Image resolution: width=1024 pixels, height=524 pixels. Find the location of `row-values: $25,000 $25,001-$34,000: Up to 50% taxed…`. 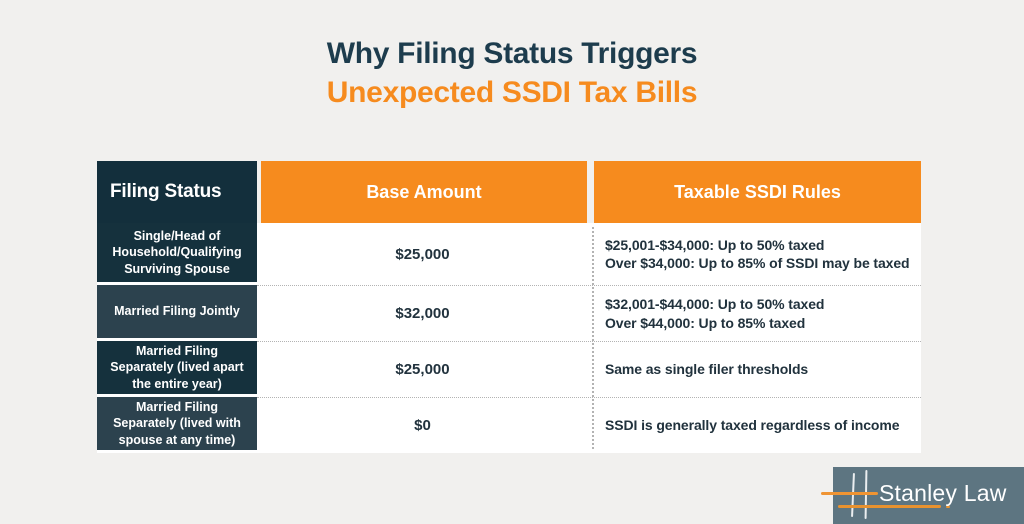

row-values: $25,000 $25,001-$34,000: Up to 50% taxed… is located at coordinates (589, 254).